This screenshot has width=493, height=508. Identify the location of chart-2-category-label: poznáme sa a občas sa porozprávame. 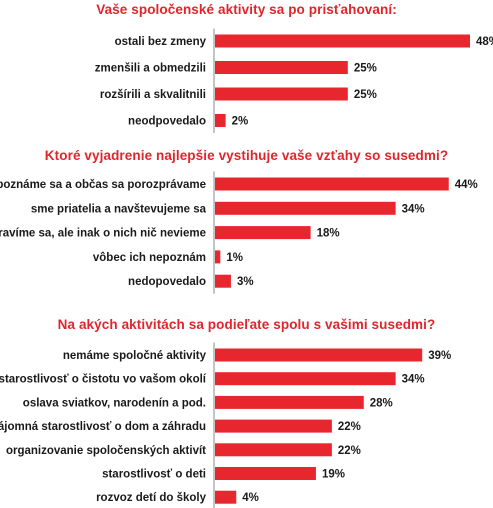
(103, 185).